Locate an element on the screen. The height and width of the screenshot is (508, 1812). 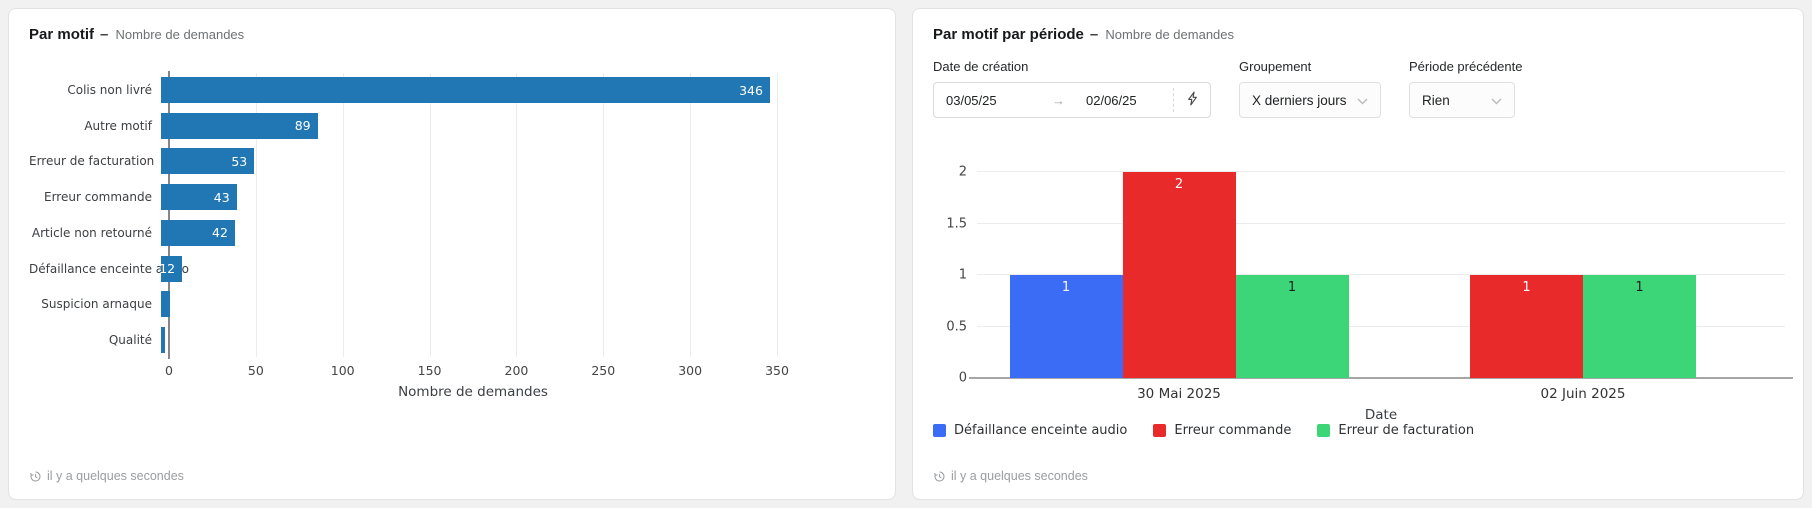
previous-period-select: Rien is located at coordinates (1462, 100).